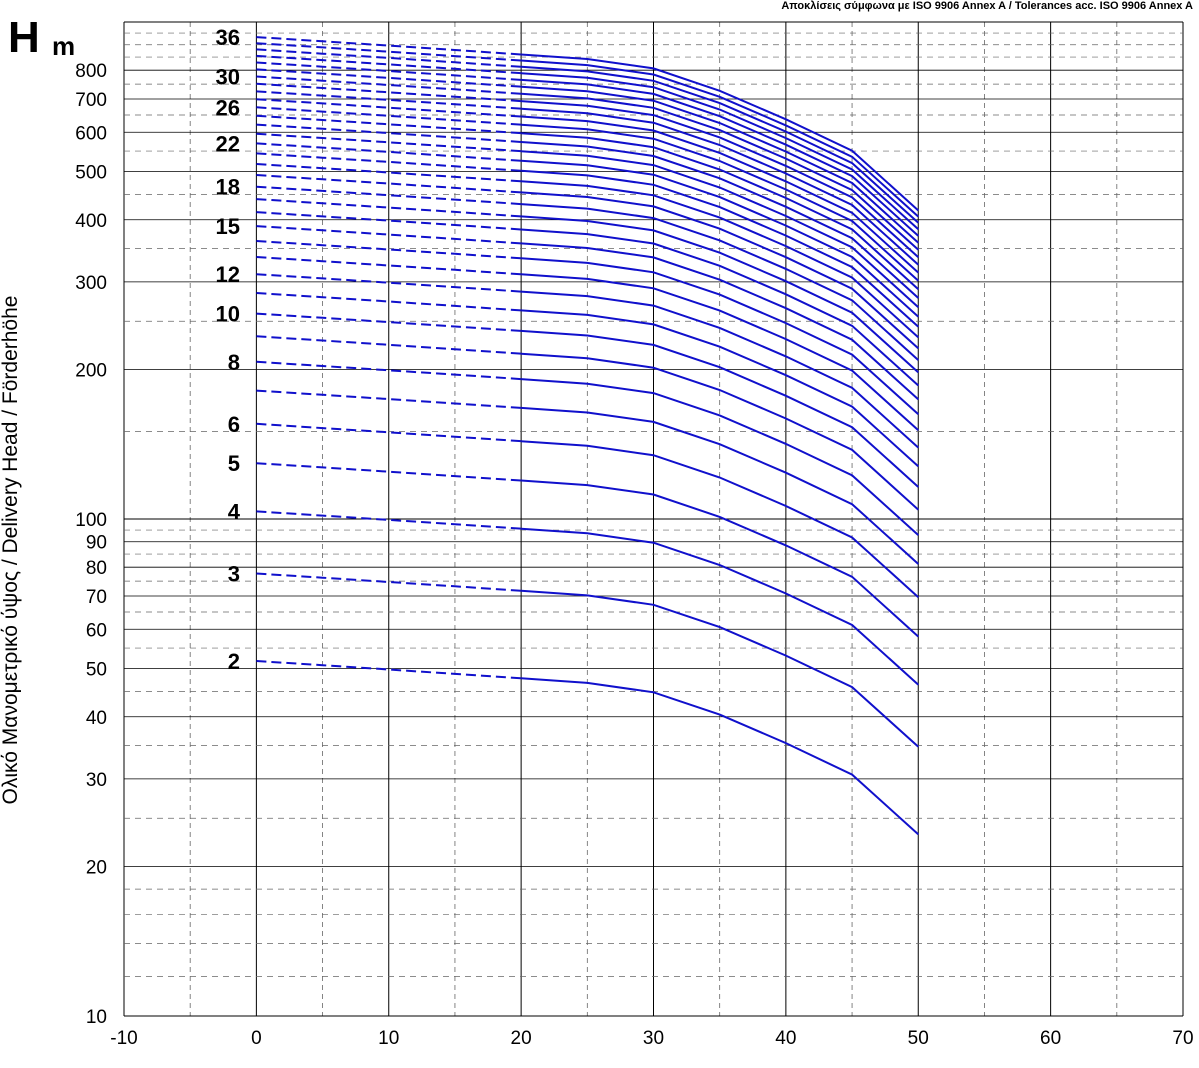 This screenshot has height=1068, width=1199. I want to click on stage-32-curve, so click(720, 157).